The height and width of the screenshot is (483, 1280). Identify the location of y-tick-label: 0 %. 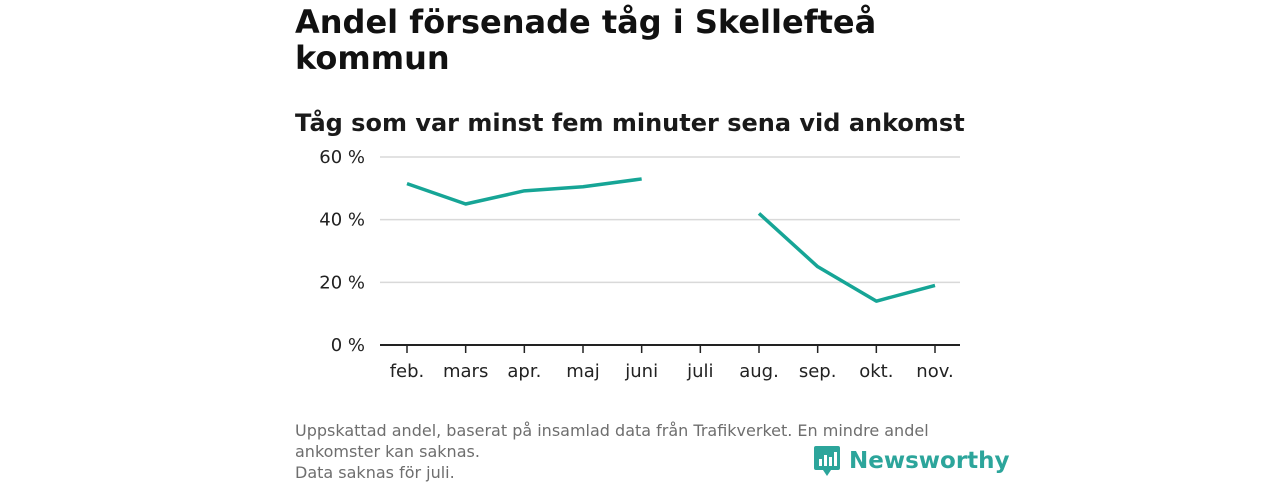
(348, 345).